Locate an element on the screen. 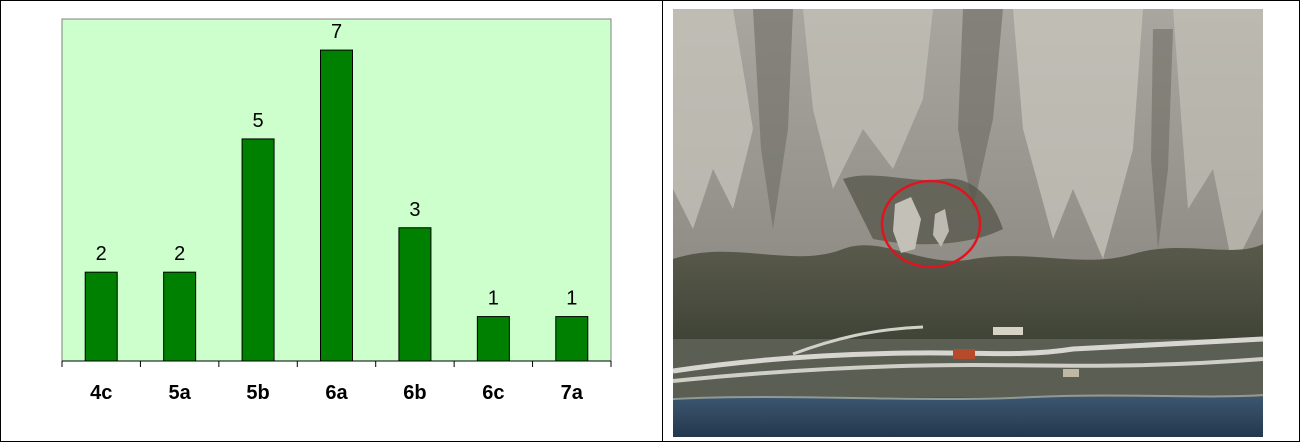 The height and width of the screenshot is (443, 1301). shore-town is located at coordinates (968, 368).